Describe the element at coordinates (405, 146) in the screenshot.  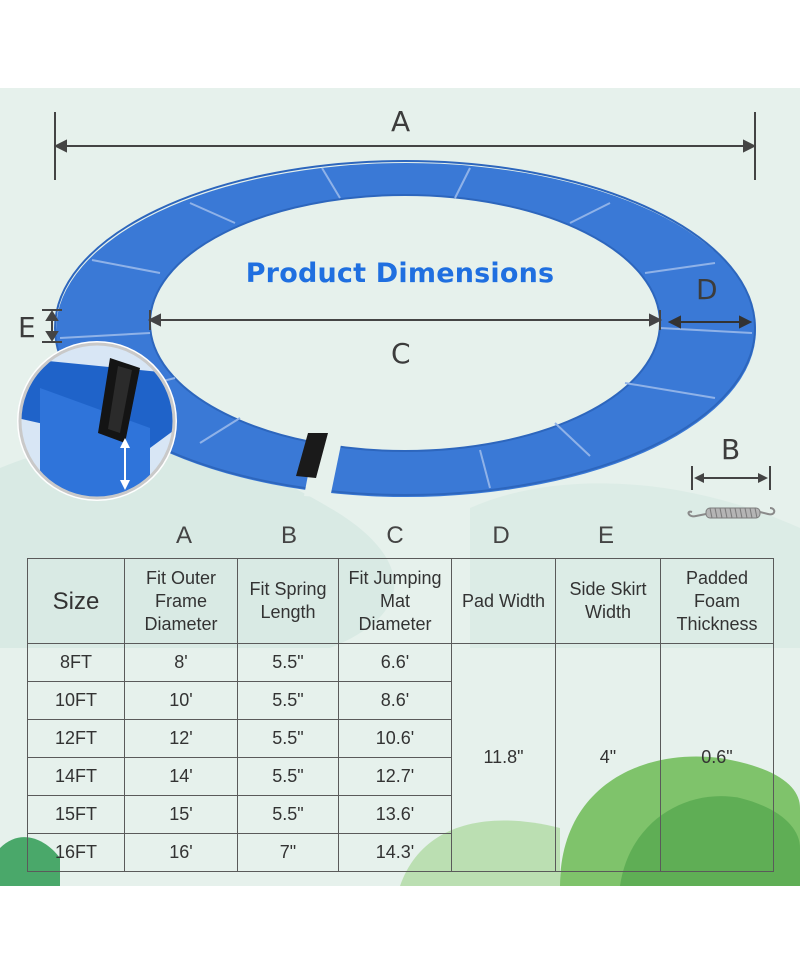
I see `dimension-a-arrow` at that location.